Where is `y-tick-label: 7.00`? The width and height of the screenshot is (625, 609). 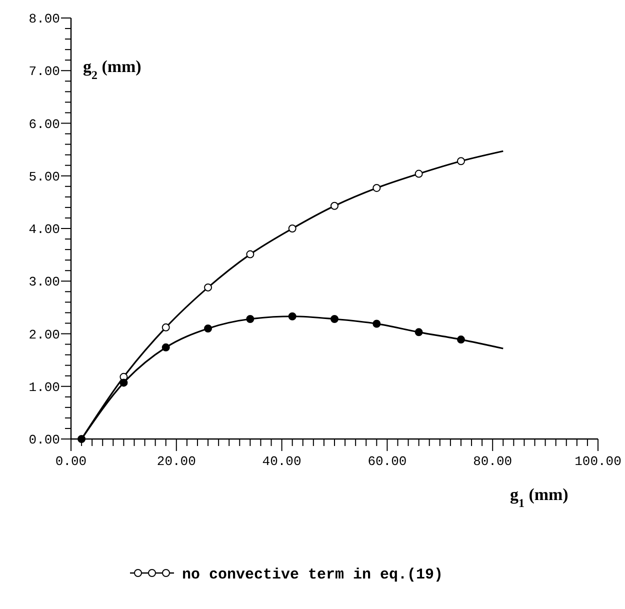
y-tick-label: 7.00 is located at coordinates (44, 72).